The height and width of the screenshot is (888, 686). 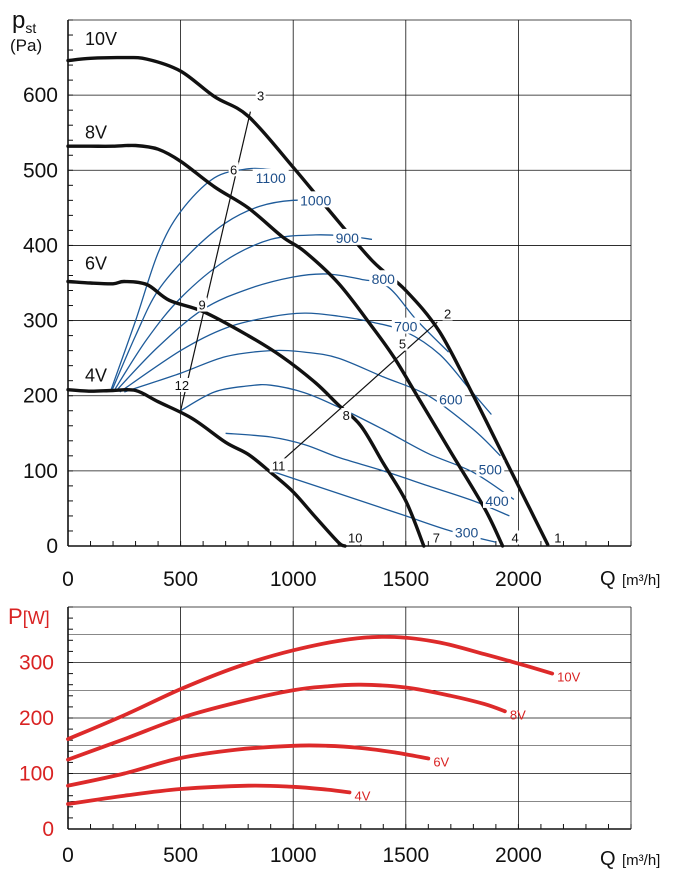 What do you see at coordinates (608, 859) in the screenshot?
I see `lower-x-axis-title: Q` at bounding box center [608, 859].